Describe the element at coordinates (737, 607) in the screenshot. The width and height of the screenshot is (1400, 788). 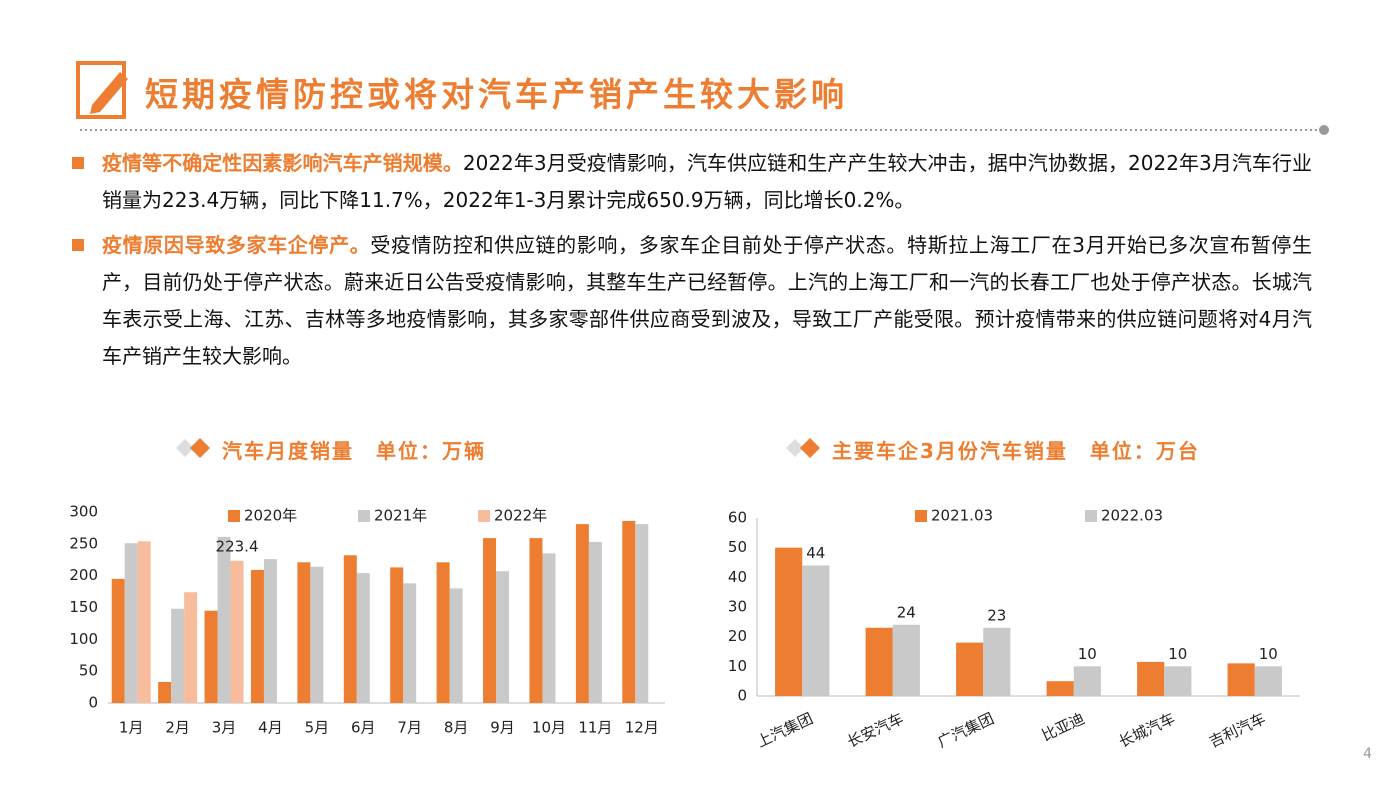
I see `y-tick-label: 30` at that location.